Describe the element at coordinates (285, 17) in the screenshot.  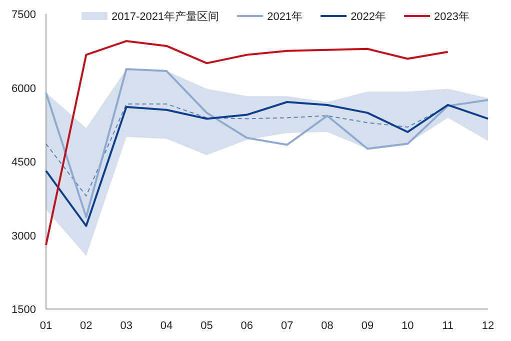
I see `legend-label: 2021年` at that location.